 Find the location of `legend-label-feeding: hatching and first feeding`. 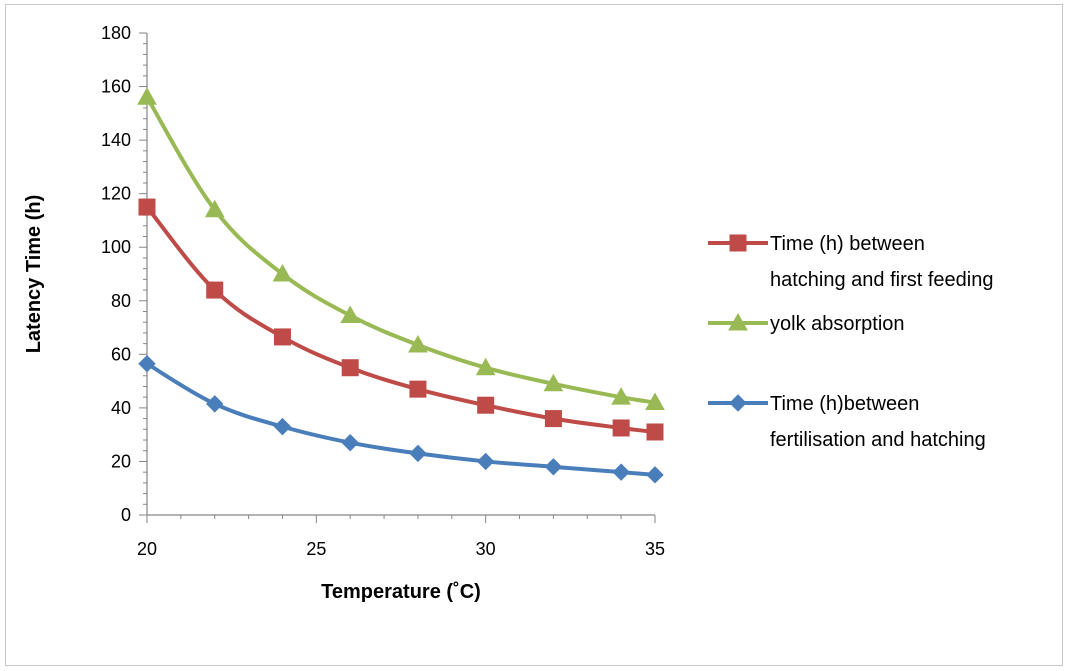

legend-label-feeding: hatching and first feeding is located at coordinates (882, 280).